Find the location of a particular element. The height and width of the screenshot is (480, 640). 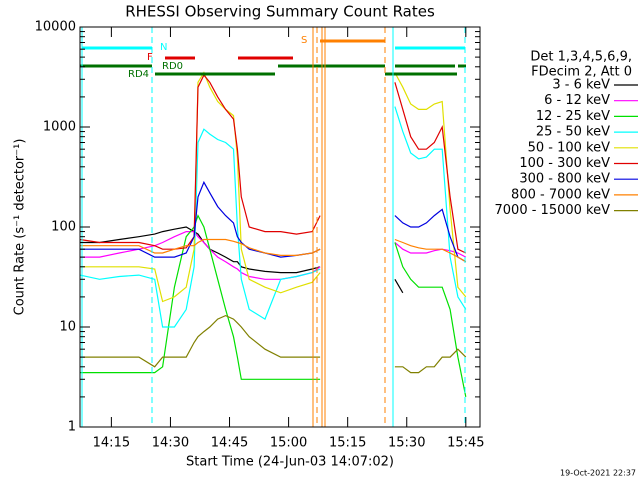

annotation: RD0 is located at coordinates (172, 66).